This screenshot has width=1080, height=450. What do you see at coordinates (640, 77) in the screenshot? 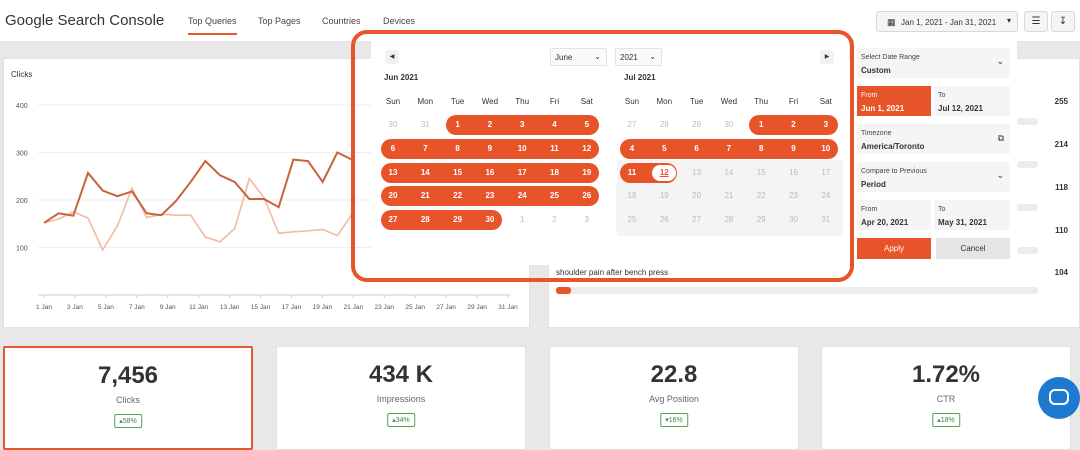
I see `right-month-title: Jul 2021` at bounding box center [640, 77].